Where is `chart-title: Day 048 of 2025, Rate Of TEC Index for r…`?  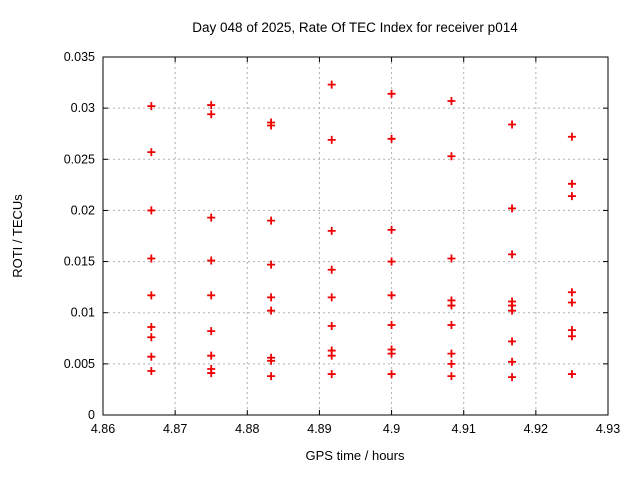 chart-title: Day 048 of 2025, Rate Of TEC Index for r… is located at coordinates (355, 27).